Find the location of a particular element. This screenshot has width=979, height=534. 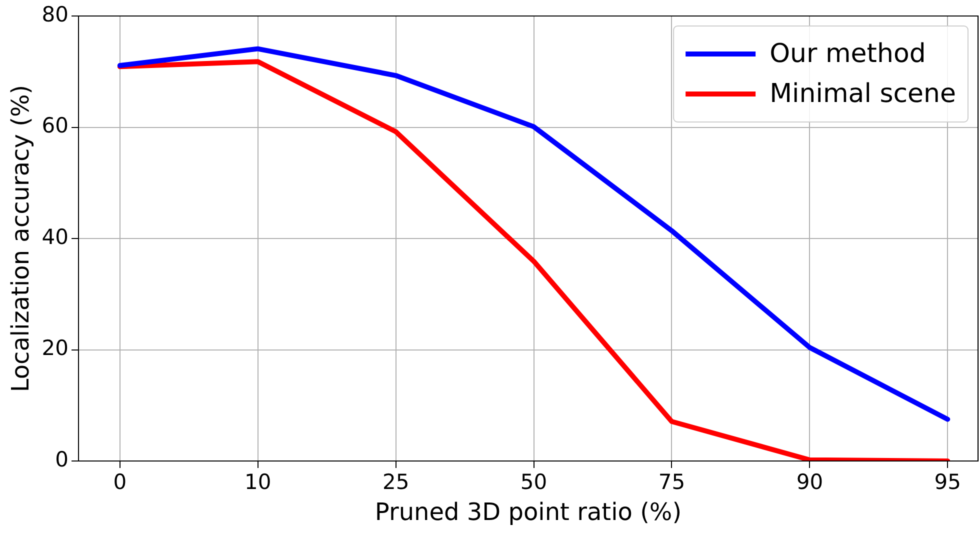

y-axis-title: Localization accuracy (%) is located at coordinates (20, 238).